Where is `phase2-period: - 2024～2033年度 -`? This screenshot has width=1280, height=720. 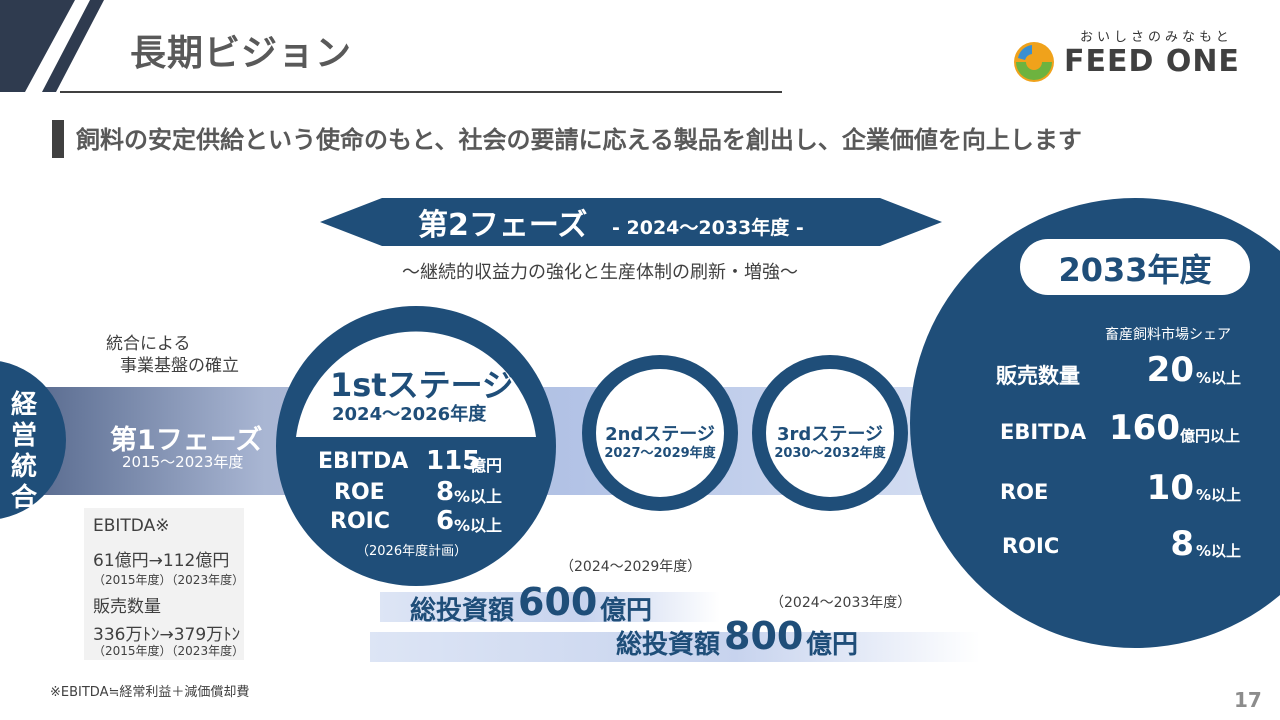 phase2-period: - 2024～2033年度 - is located at coordinates (708, 228).